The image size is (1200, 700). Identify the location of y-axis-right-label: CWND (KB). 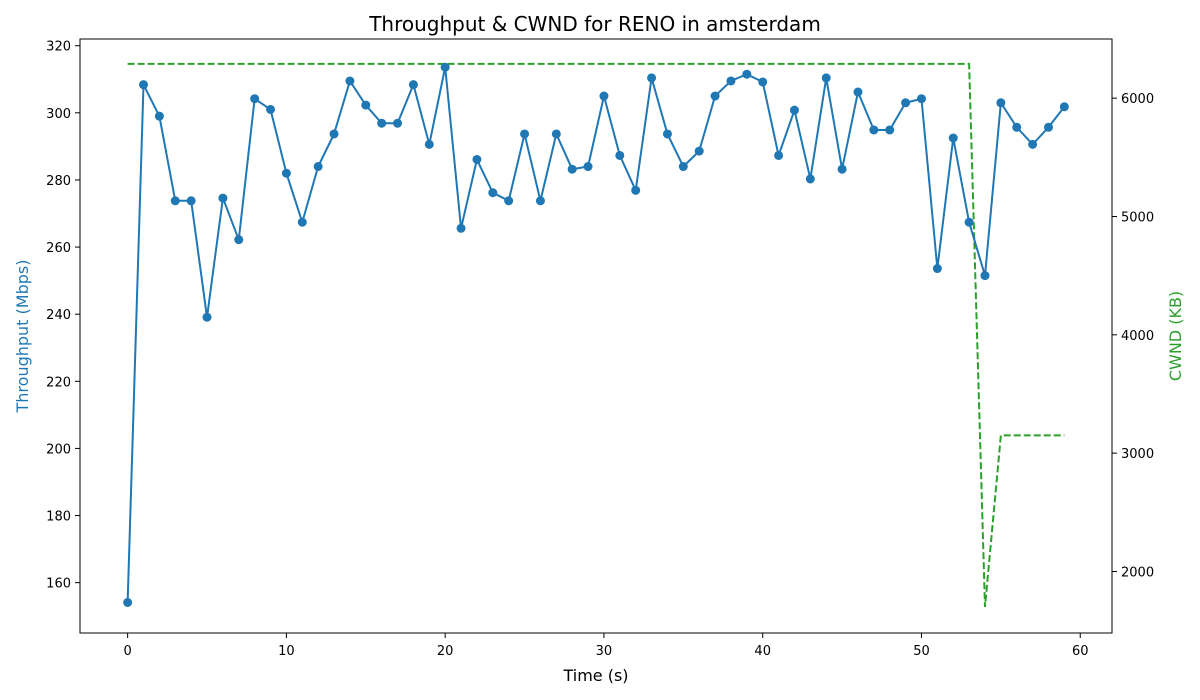
(1175, 336).